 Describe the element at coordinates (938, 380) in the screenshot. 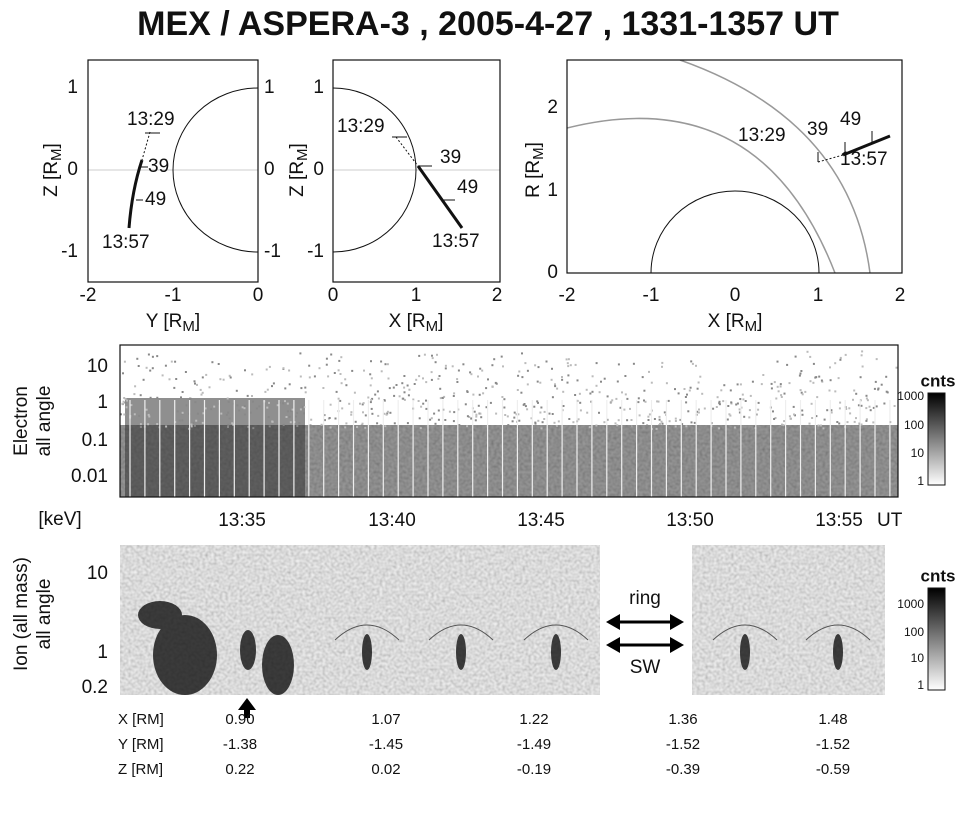

I see `colorbar-title: cnts` at that location.